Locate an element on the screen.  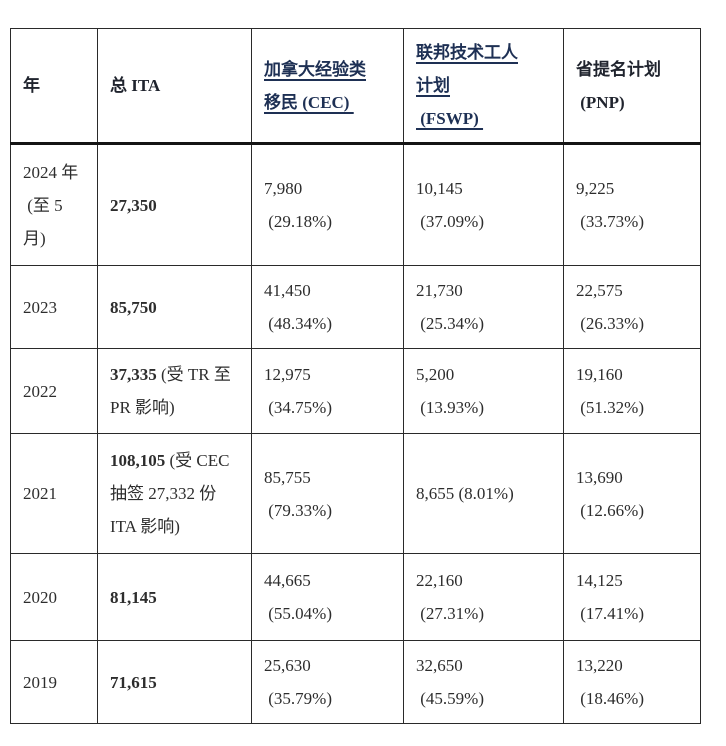
fswp-link: 联邦技术工人 计划 (FSWP) is located at coordinates (467, 85).